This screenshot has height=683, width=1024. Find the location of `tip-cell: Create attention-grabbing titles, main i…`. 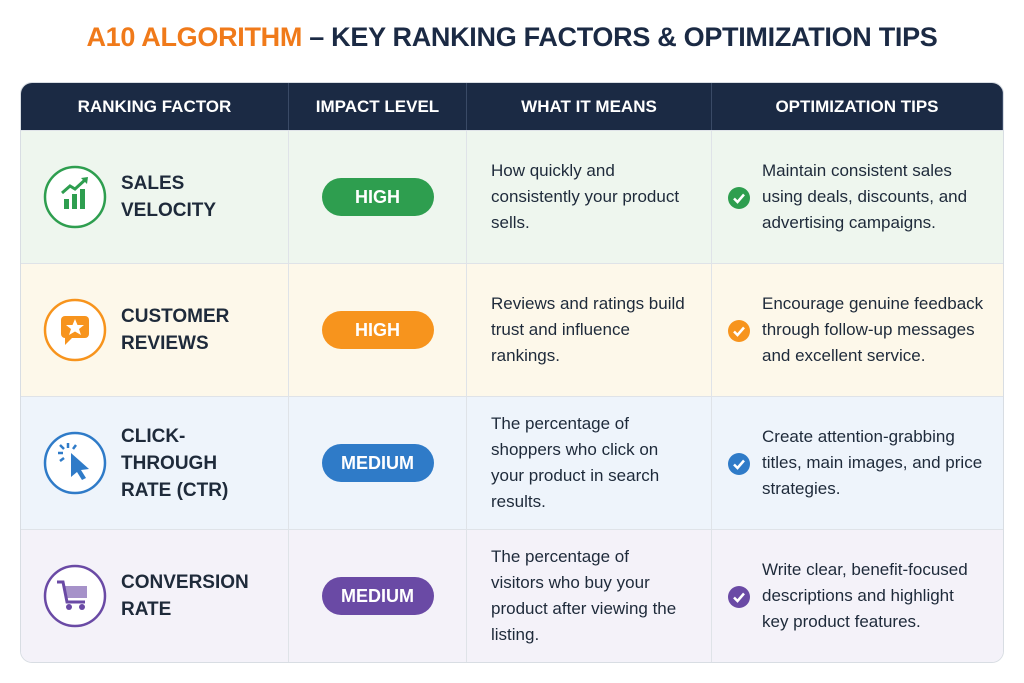

tip-cell: Create attention-grabbing titles, main i… is located at coordinates (857, 462).